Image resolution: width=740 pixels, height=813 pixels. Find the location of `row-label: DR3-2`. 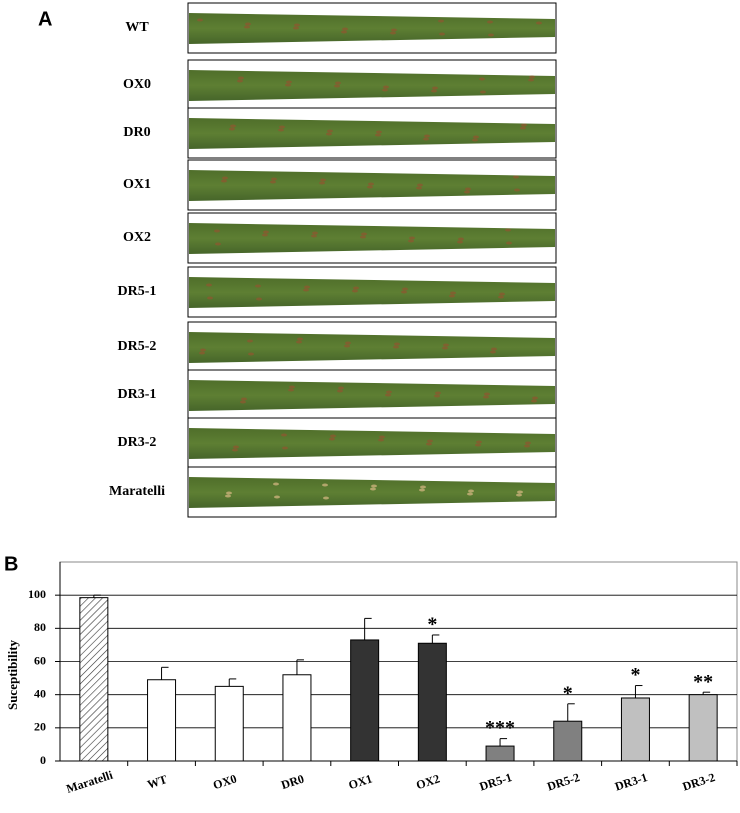

row-label: DR3-2 is located at coordinates (137, 442).